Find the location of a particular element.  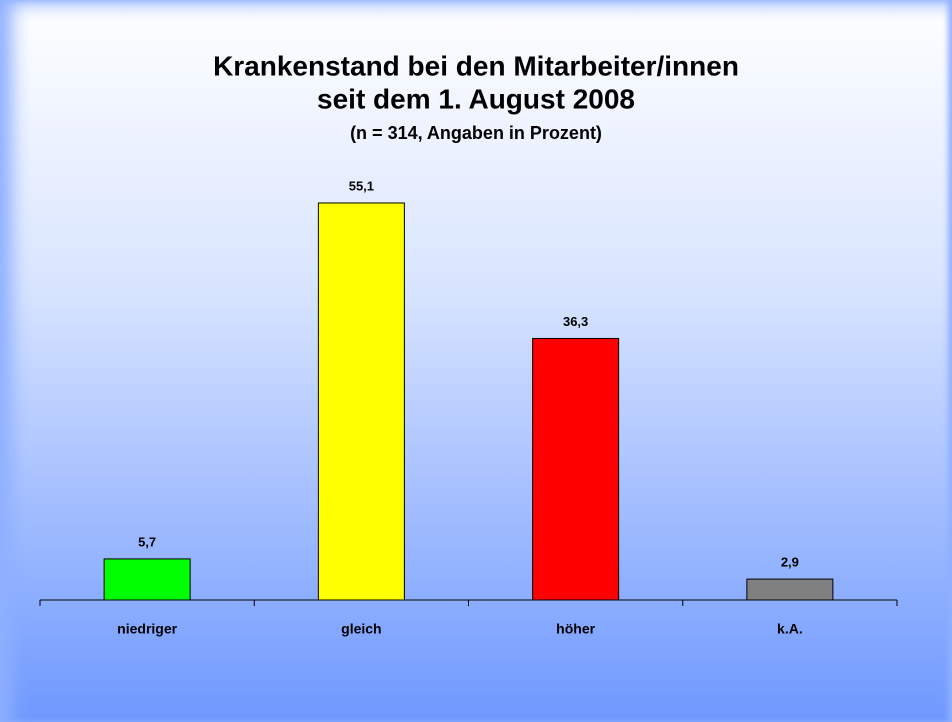

data-label: 36,3 is located at coordinates (575, 321).